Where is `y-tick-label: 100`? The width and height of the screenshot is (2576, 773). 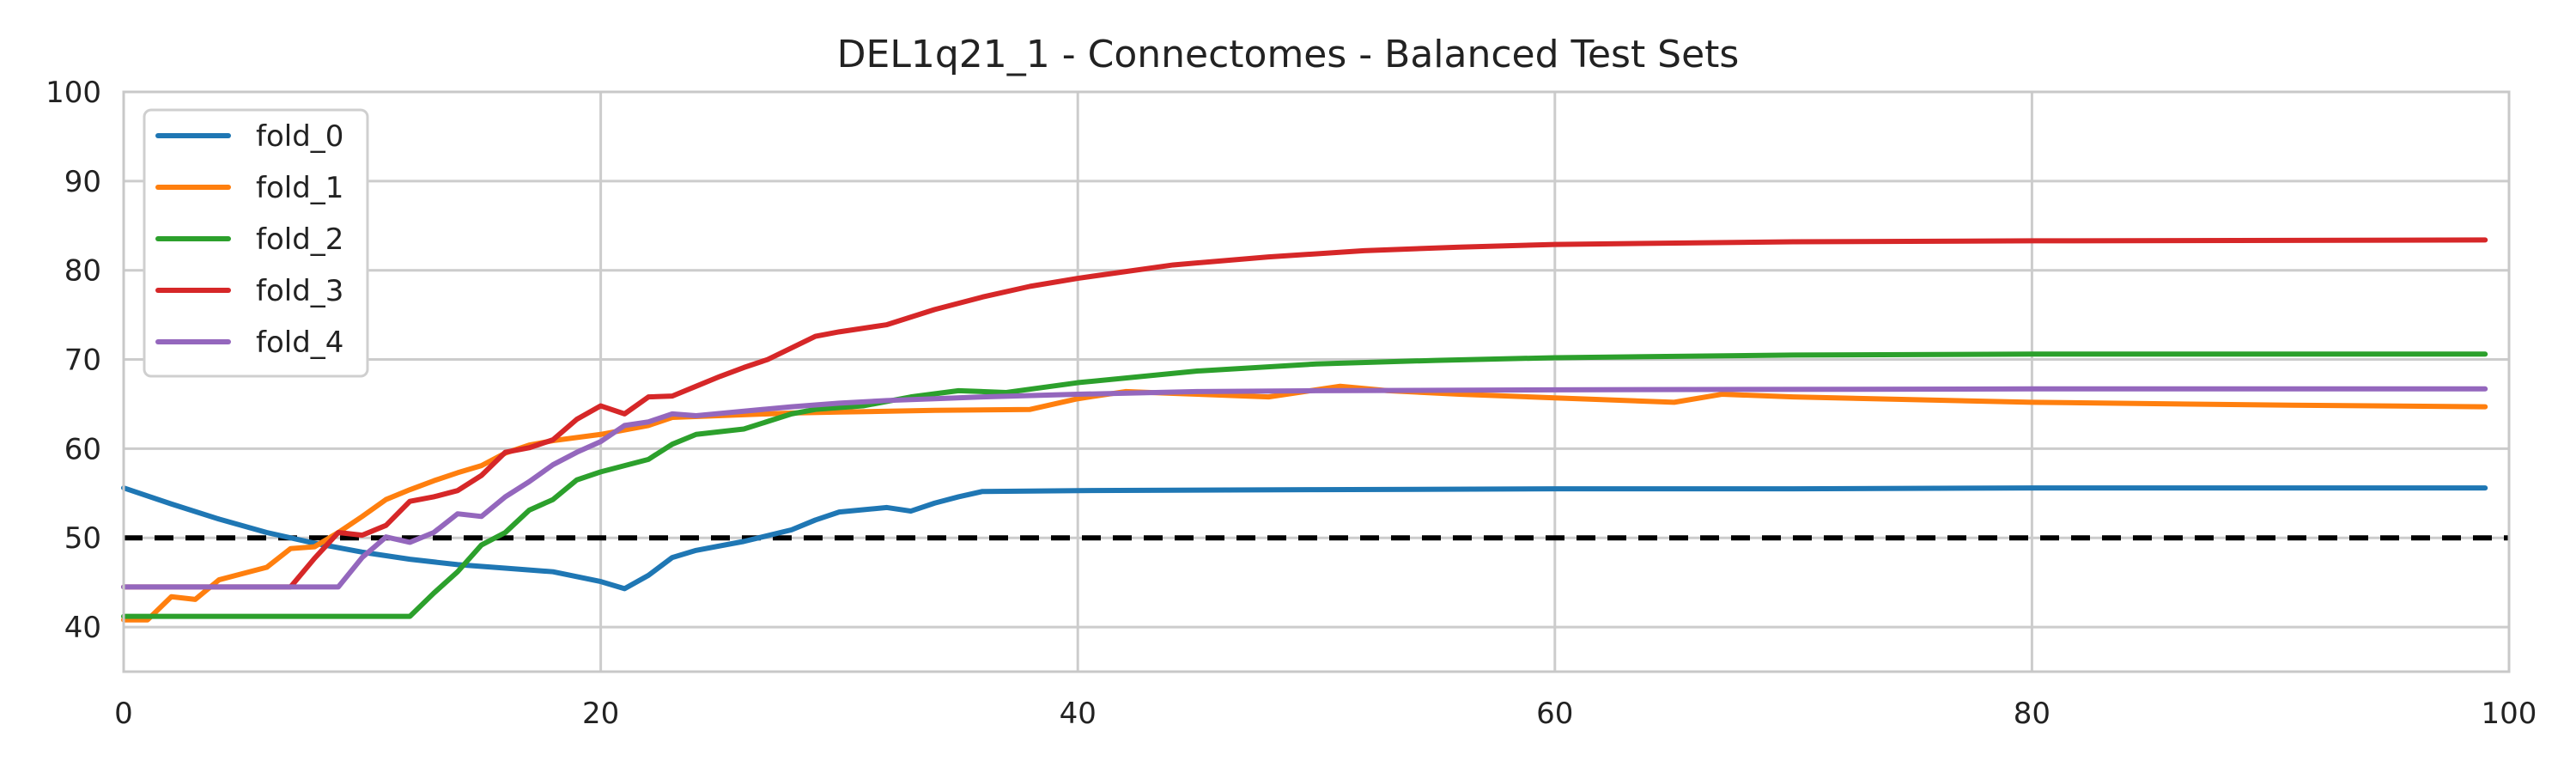
y-tick-label: 100 is located at coordinates (74, 93).